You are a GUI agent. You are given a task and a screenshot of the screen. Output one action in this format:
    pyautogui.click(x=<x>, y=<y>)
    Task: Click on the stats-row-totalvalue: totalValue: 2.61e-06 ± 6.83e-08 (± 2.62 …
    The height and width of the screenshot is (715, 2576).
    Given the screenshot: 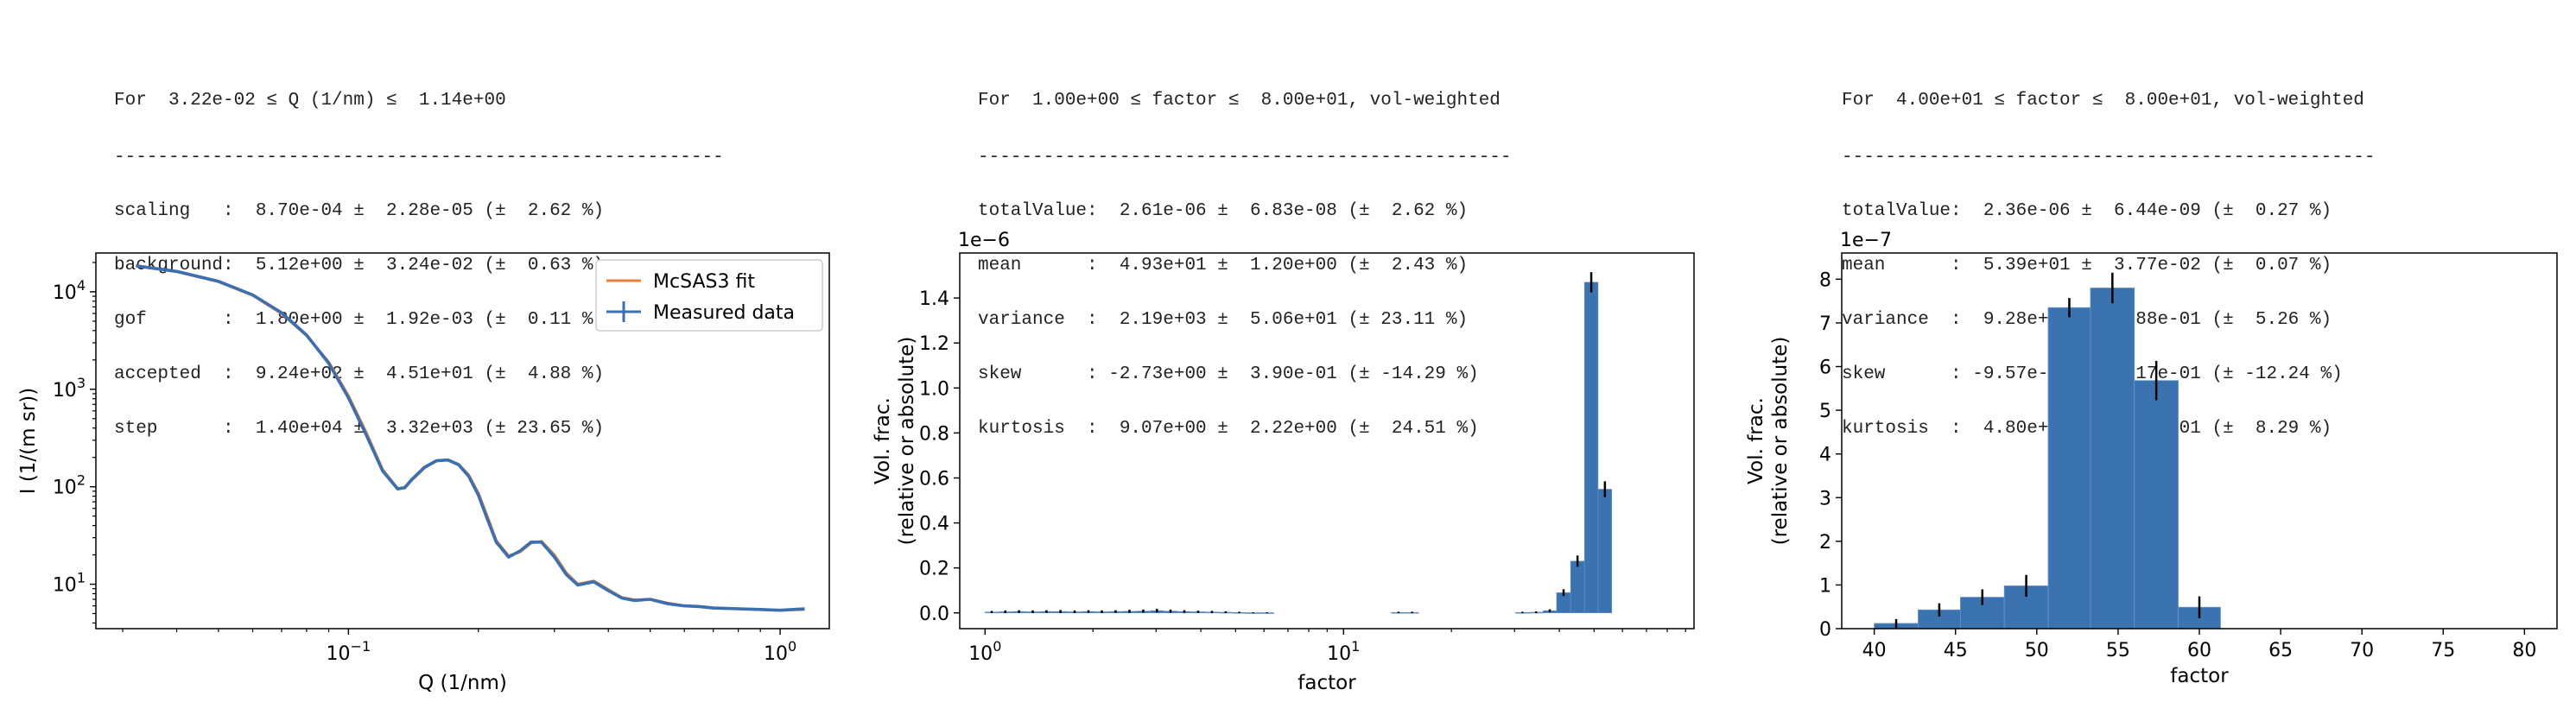 What is the action you would take?
    pyautogui.click(x=1223, y=211)
    